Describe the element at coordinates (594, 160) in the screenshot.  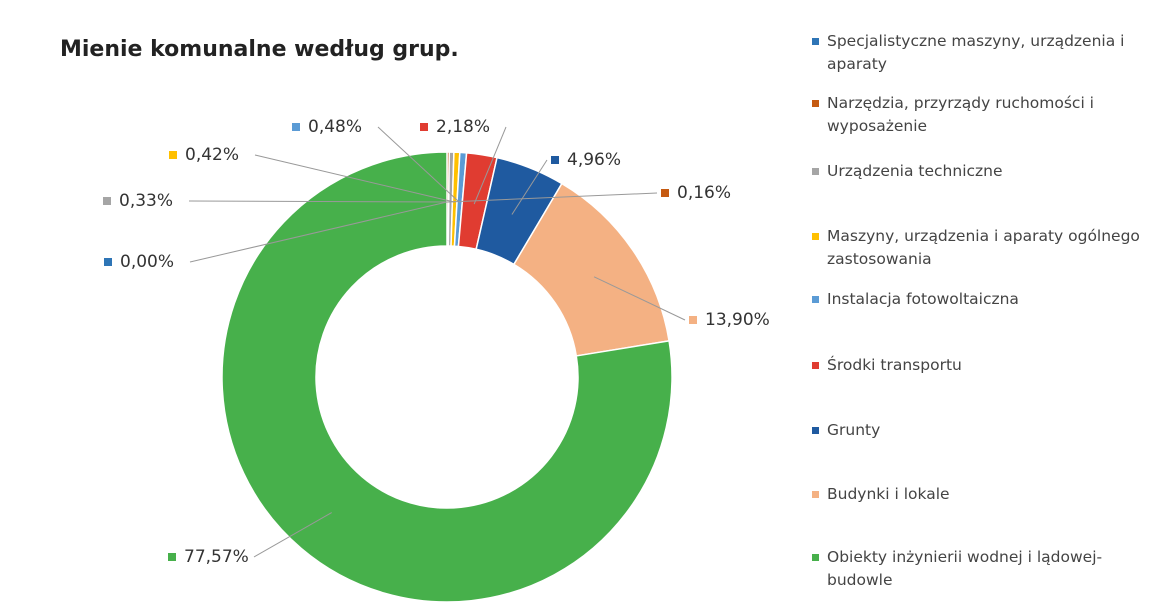
I see `data-label: 4,96%` at that location.